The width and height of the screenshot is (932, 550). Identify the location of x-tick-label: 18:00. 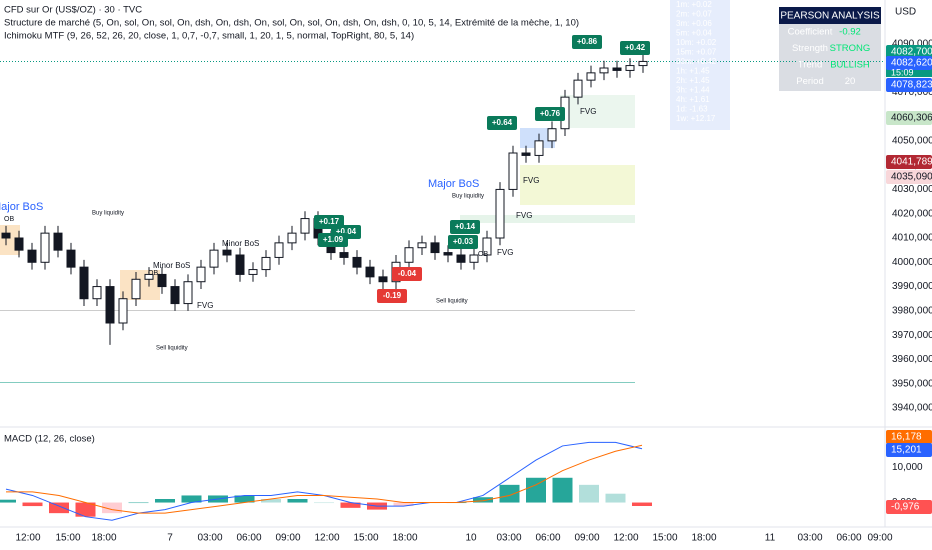
(103, 538).